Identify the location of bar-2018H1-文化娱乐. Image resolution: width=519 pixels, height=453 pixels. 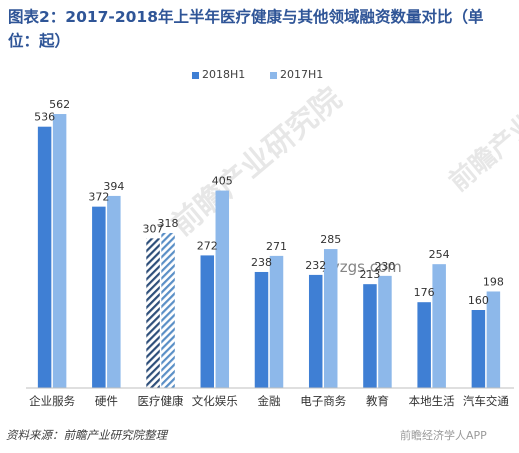
(207, 321).